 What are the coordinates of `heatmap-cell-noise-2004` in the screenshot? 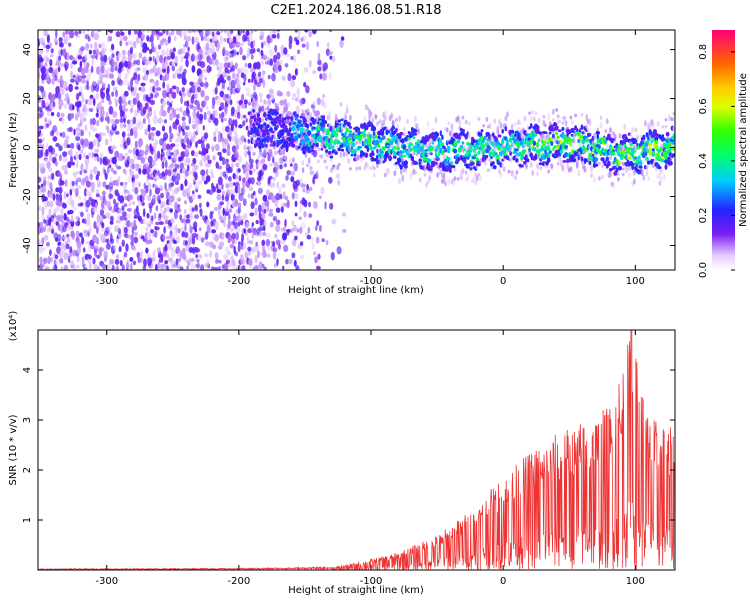 It's located at (263, 108).